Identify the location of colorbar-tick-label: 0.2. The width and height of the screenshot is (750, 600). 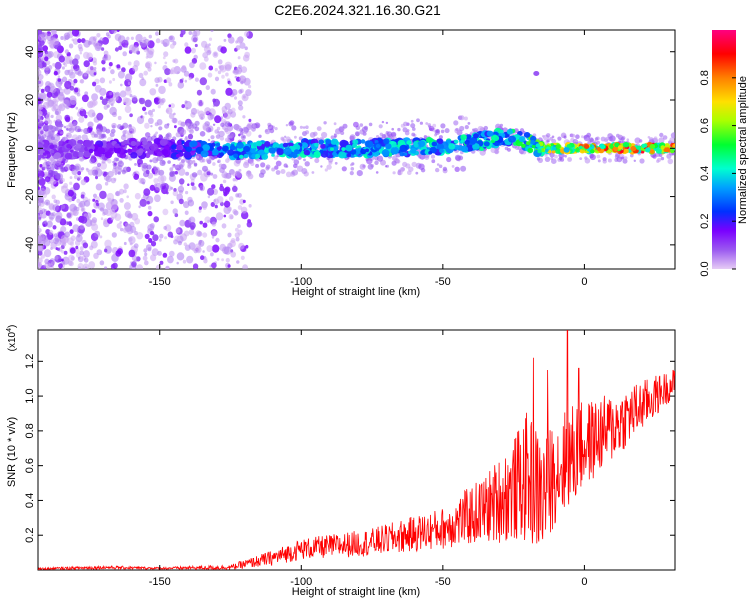
(705, 221).